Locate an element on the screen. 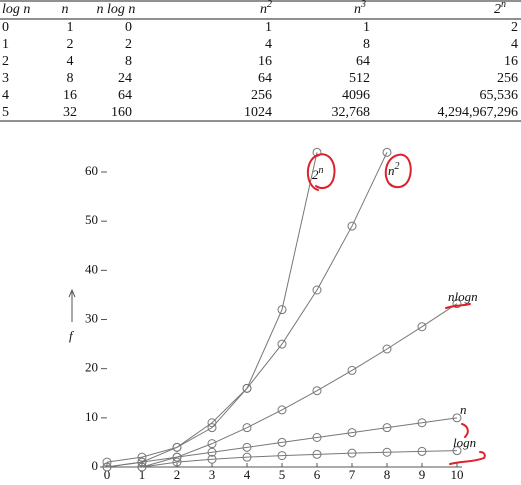 The image size is (521, 485). label-base: 2 is located at coordinates (315, 174).